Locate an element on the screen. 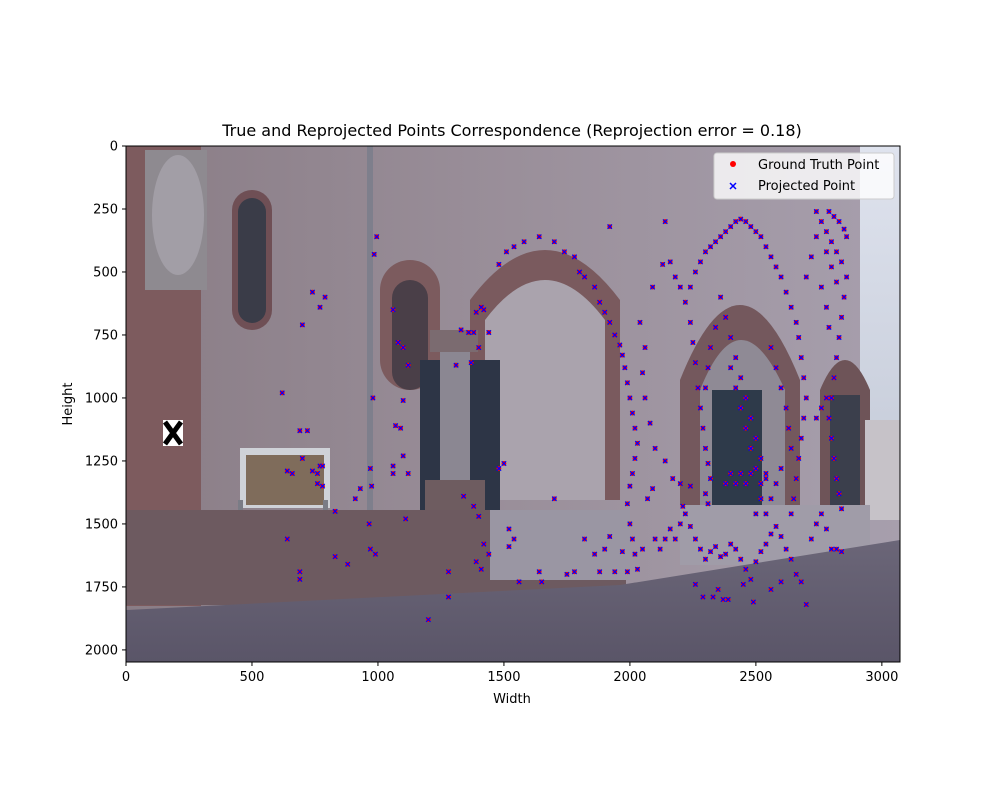 This screenshot has width=1000, height=800. x-tick-label: 2000 is located at coordinates (629, 677).